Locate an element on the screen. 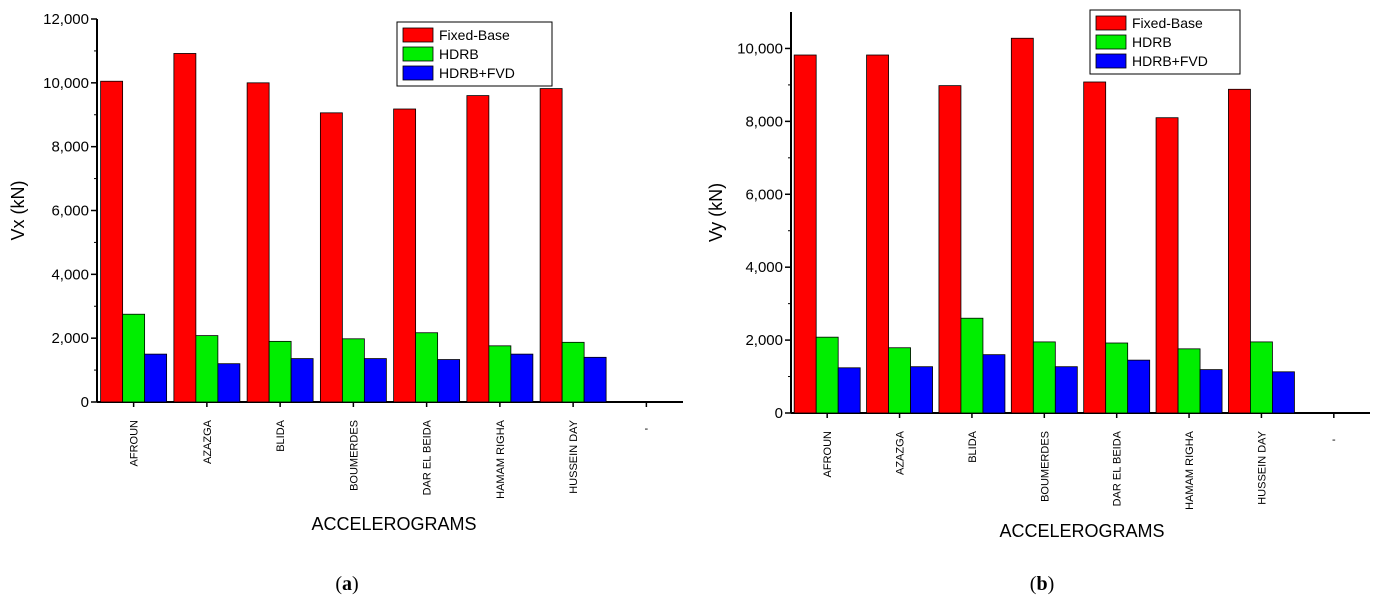 The height and width of the screenshot is (601, 1384). panel-label: (b) is located at coordinates (1042, 584).